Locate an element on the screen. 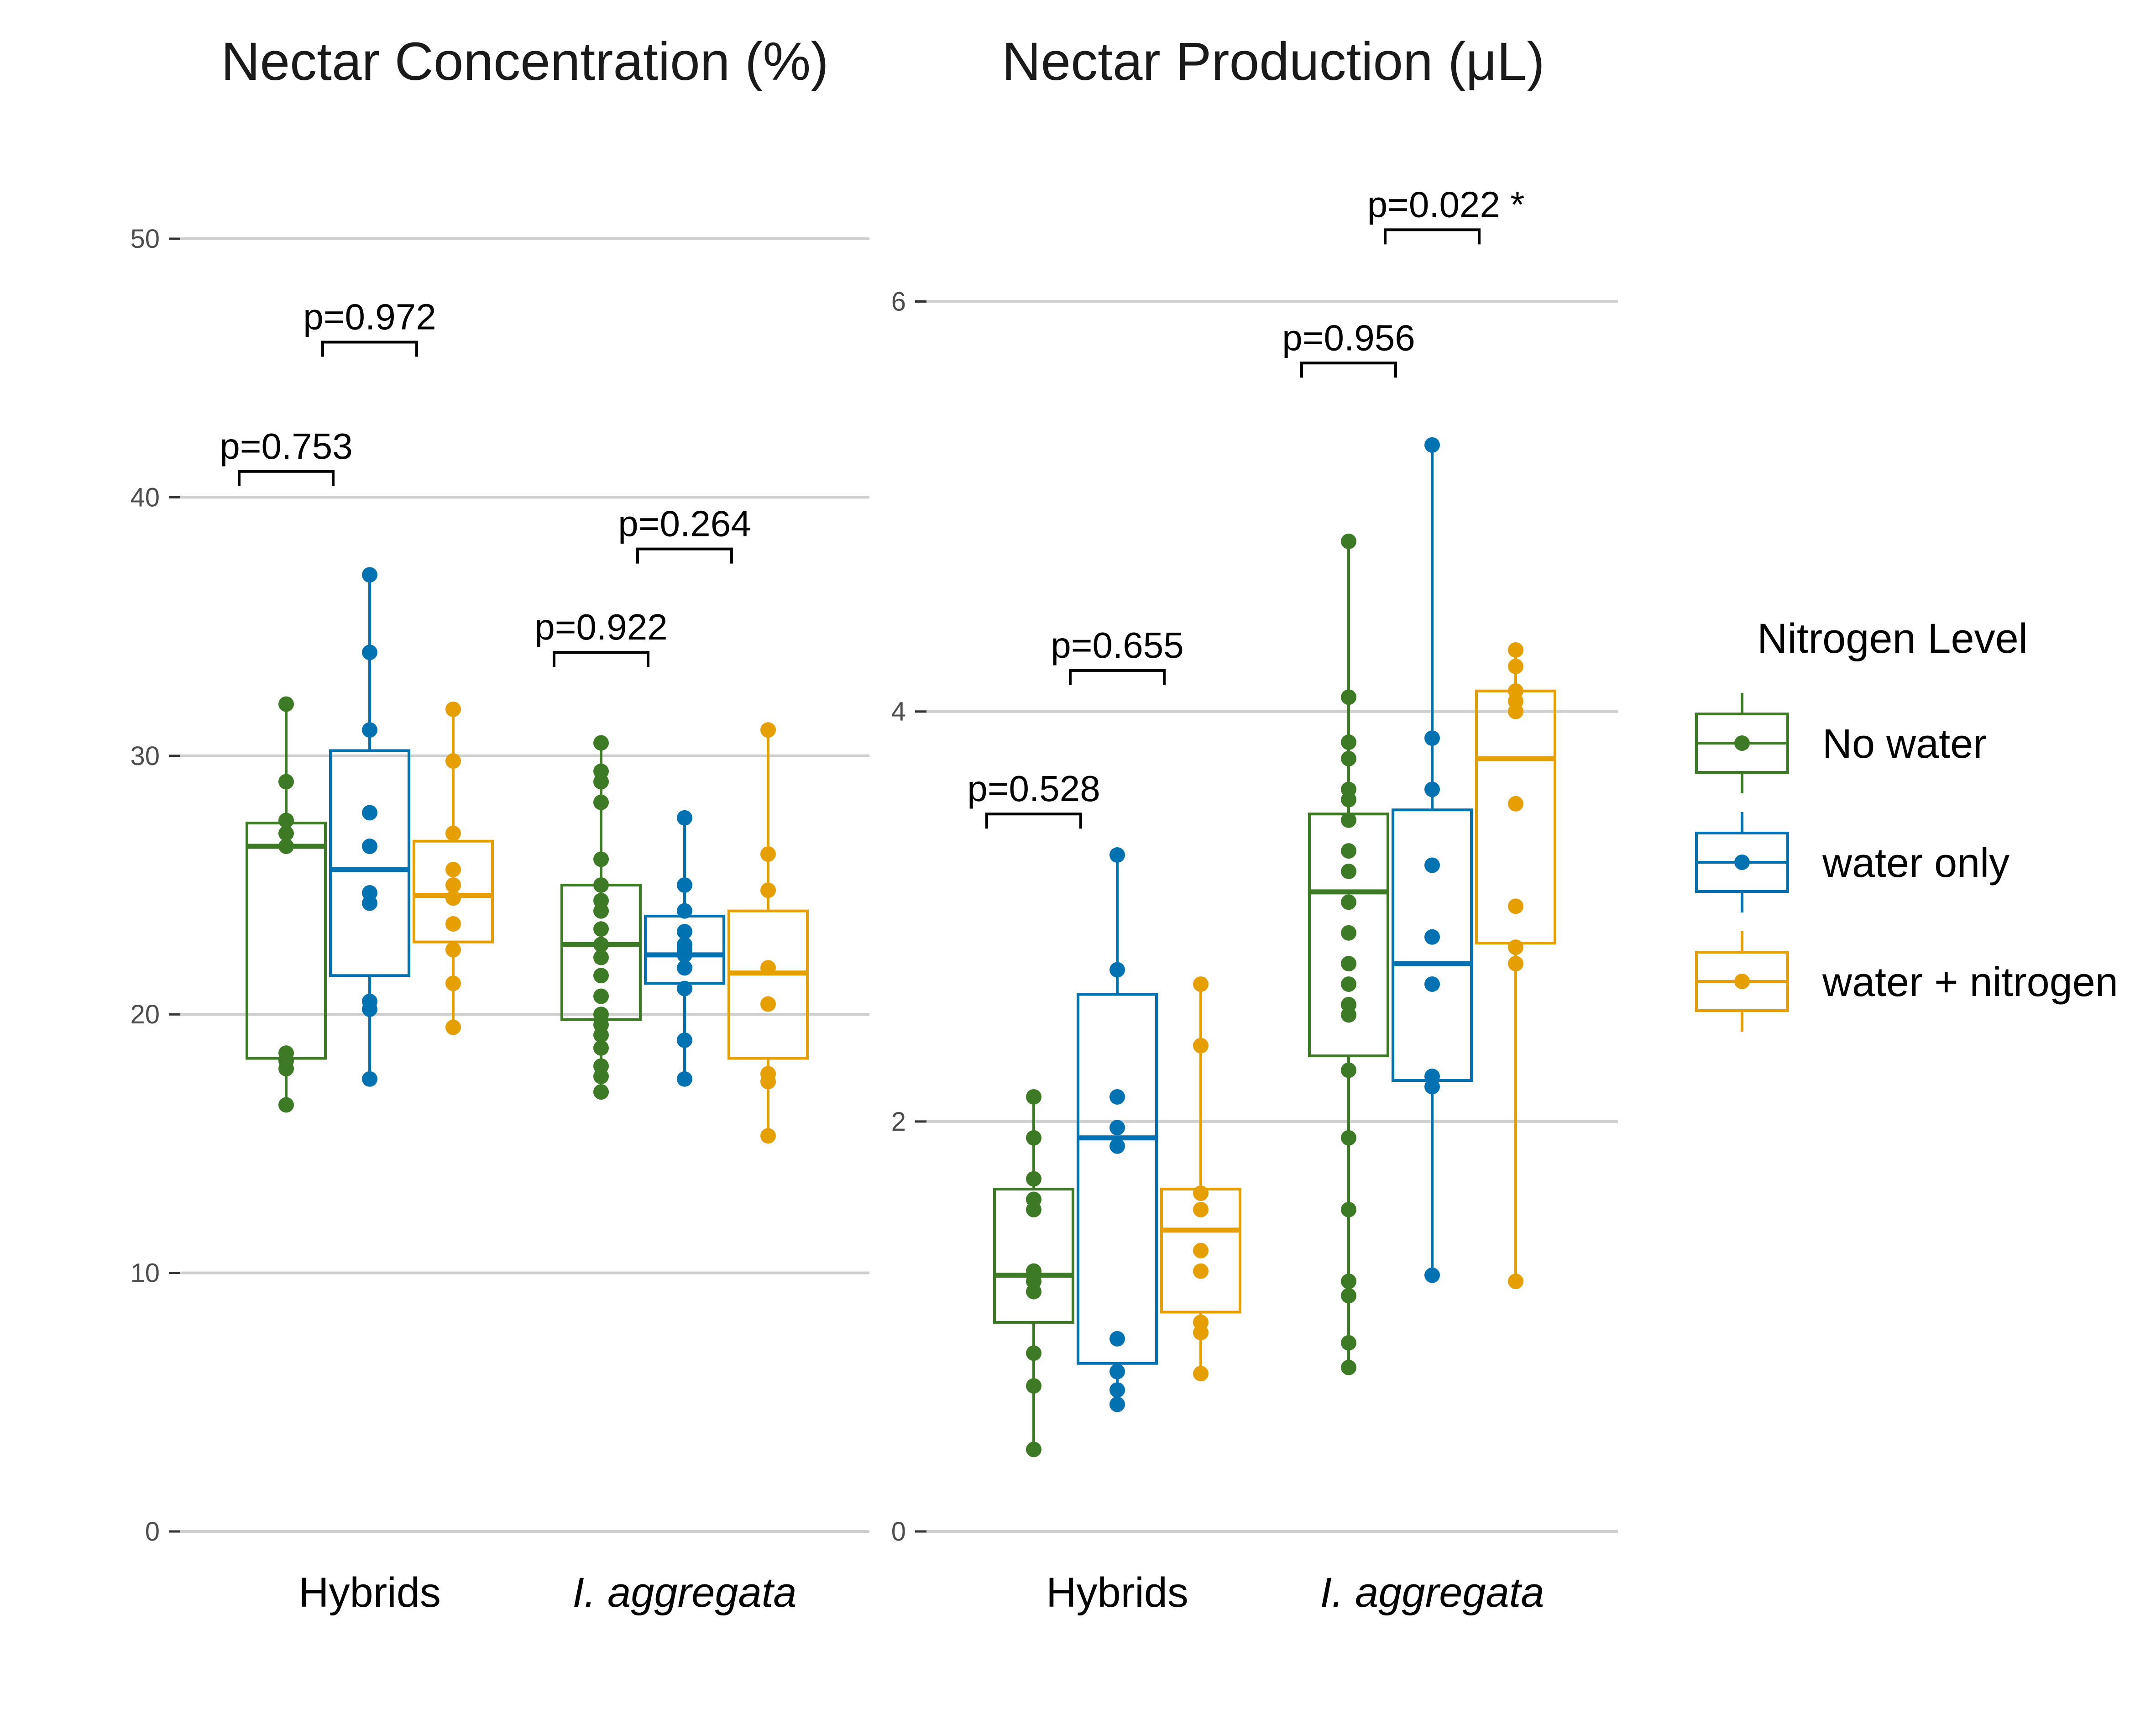 The height and width of the screenshot is (1725, 2156). legend-item: No water is located at coordinates (1841, 743).